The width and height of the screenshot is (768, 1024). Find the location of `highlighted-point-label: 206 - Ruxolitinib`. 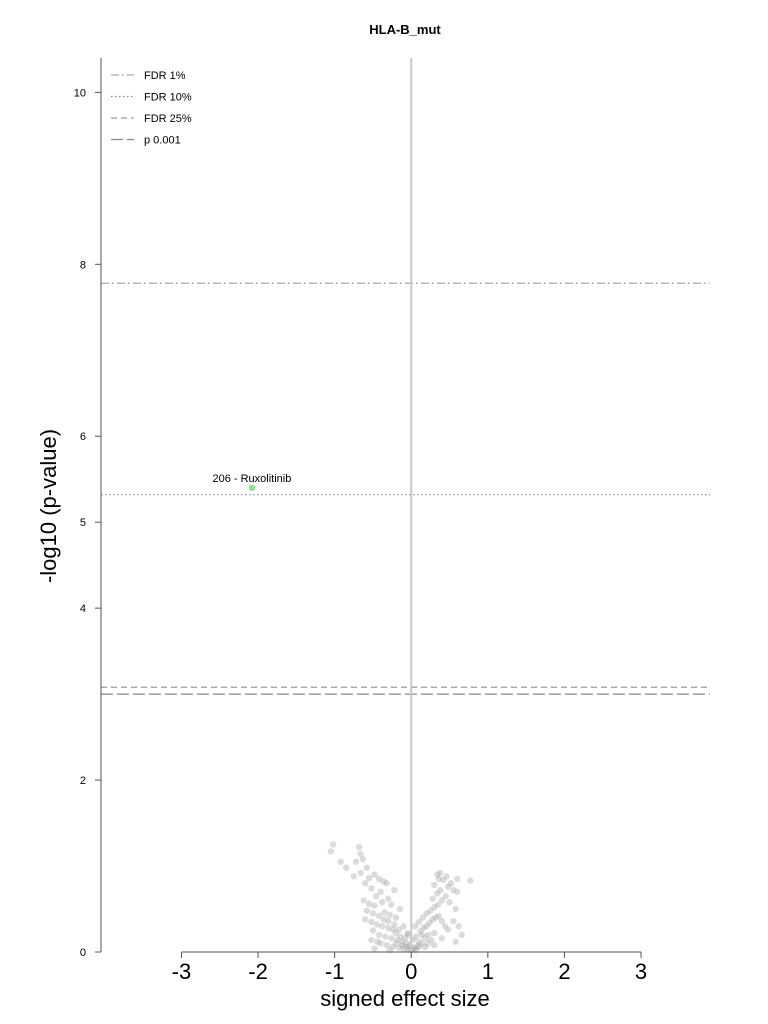

highlighted-point-label: 206 - Ruxolitinib is located at coordinates (251, 479).